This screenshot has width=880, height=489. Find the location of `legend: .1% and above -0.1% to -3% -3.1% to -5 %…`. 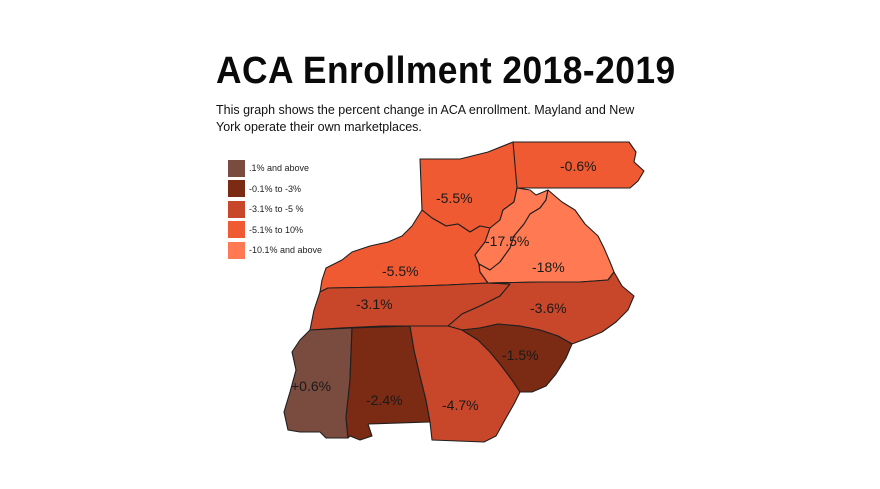

legend: .1% and above -0.1% to -3% -3.1% to -5 %… is located at coordinates (275, 209).